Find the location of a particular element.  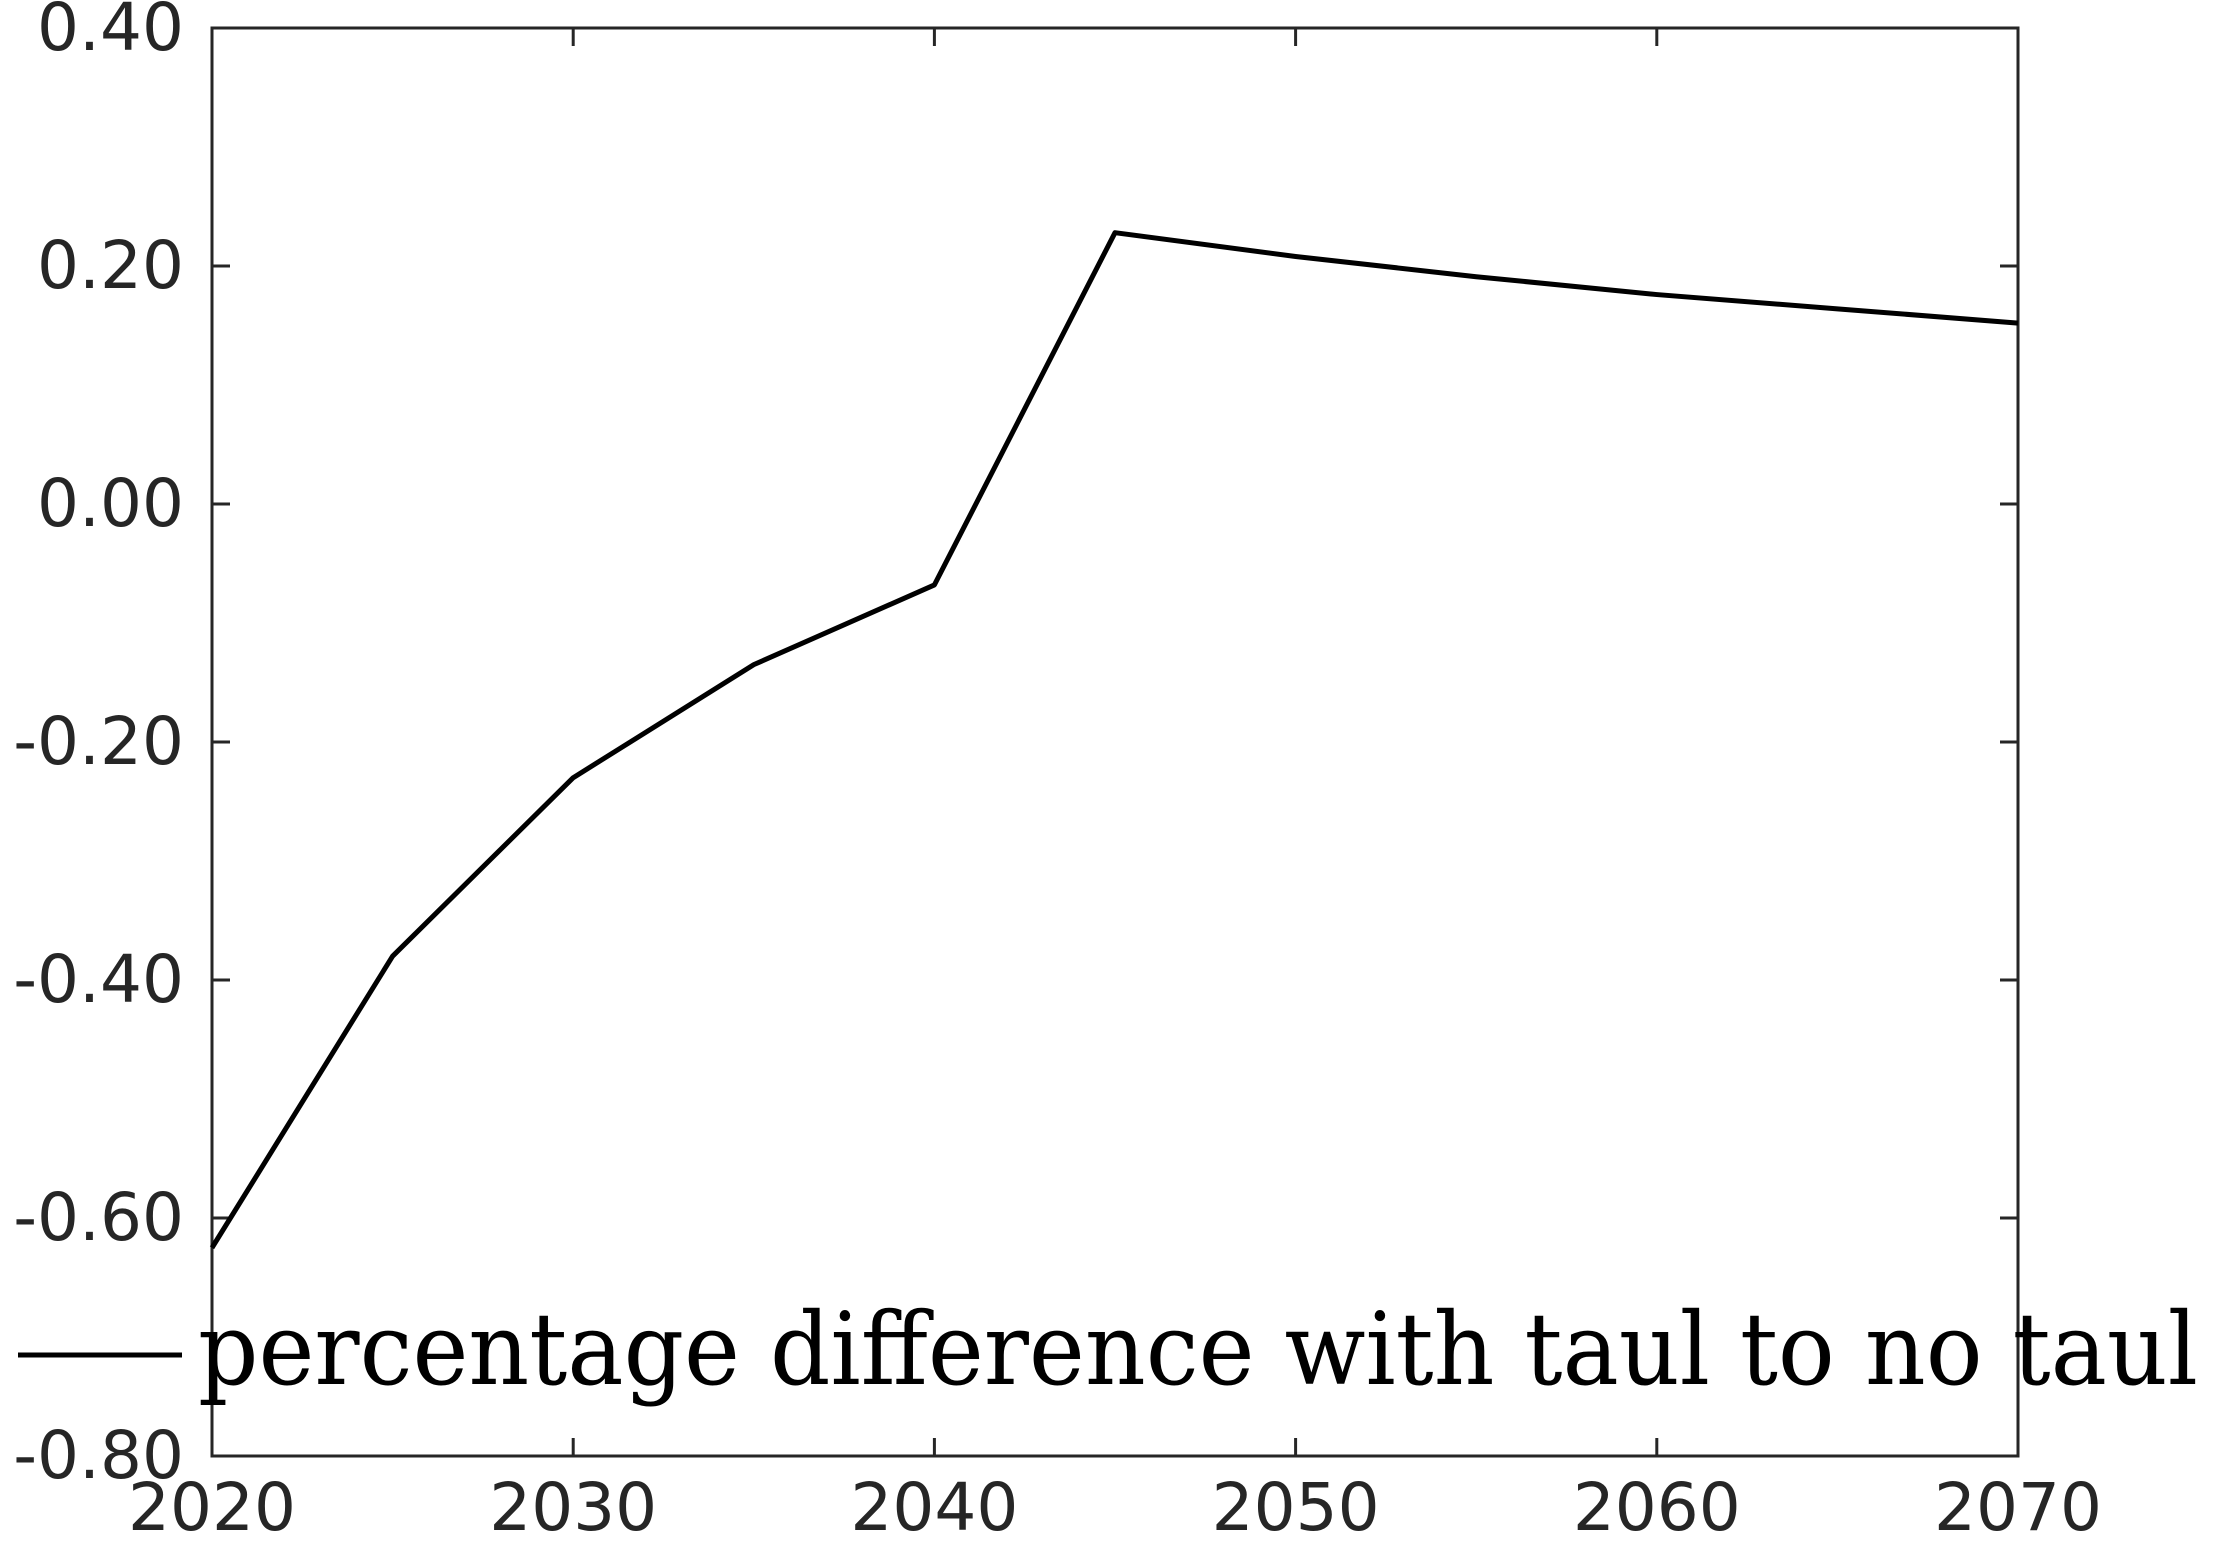

y-tick-label: -0.80 is located at coordinates (98, 1455).